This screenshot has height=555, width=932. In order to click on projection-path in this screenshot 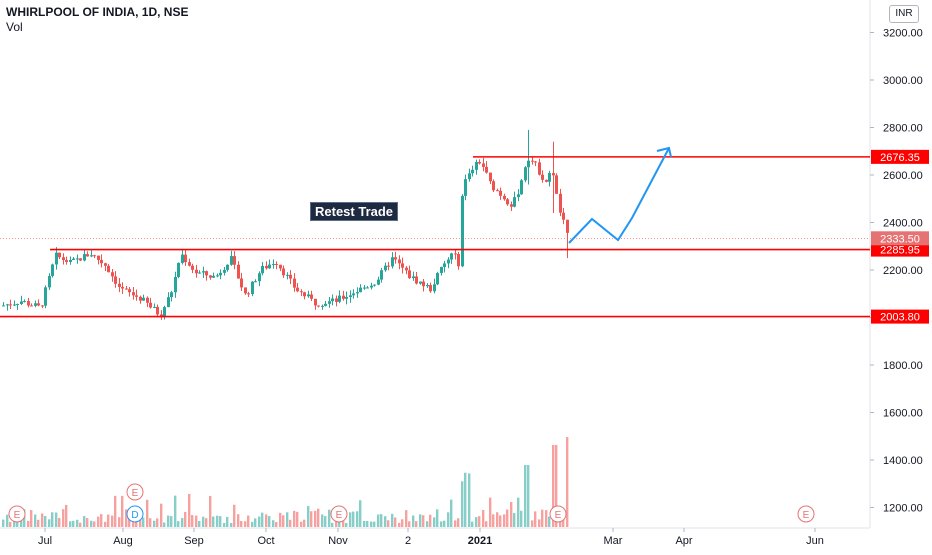, I will do `click(619, 195)`.